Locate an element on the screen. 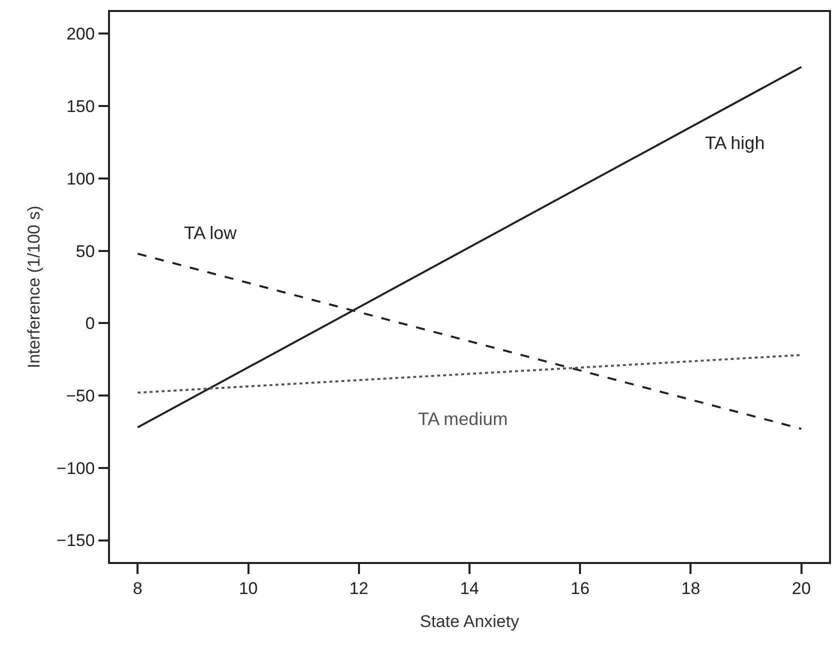 This screenshot has height=657, width=836. y-tick-label: 50 is located at coordinates (85, 251).